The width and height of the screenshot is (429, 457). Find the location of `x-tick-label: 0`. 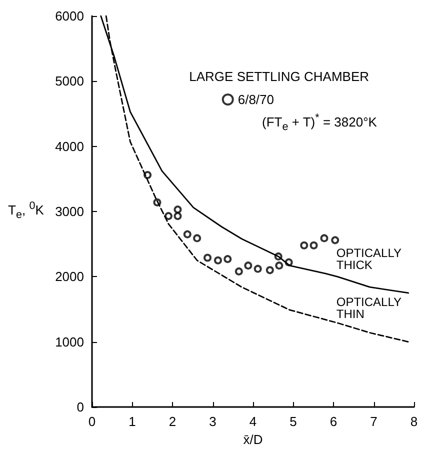

x-tick-label: 0 is located at coordinates (92, 421).